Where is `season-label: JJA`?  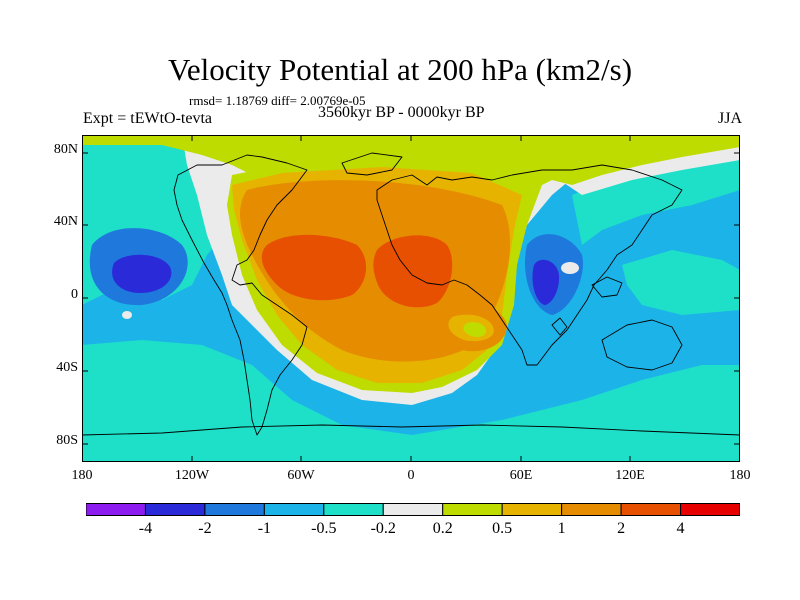 season-label: JJA is located at coordinates (729, 118).